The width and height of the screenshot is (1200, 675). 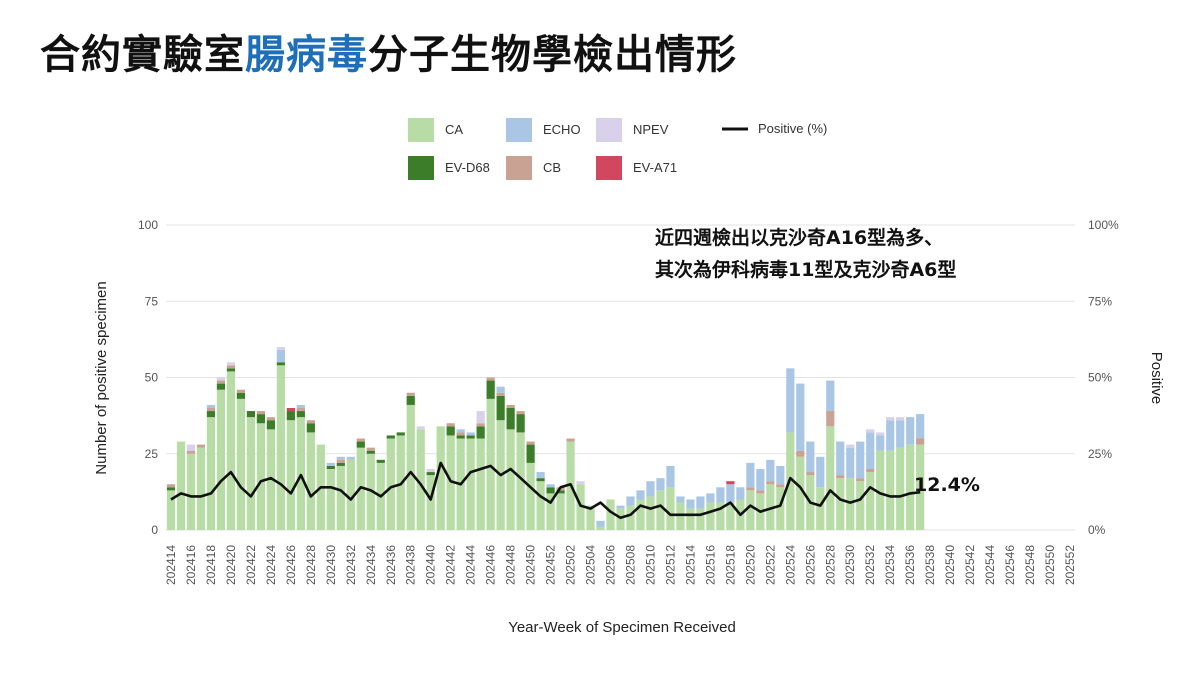 I want to click on y-tick-label: 75, so click(x=152, y=301).